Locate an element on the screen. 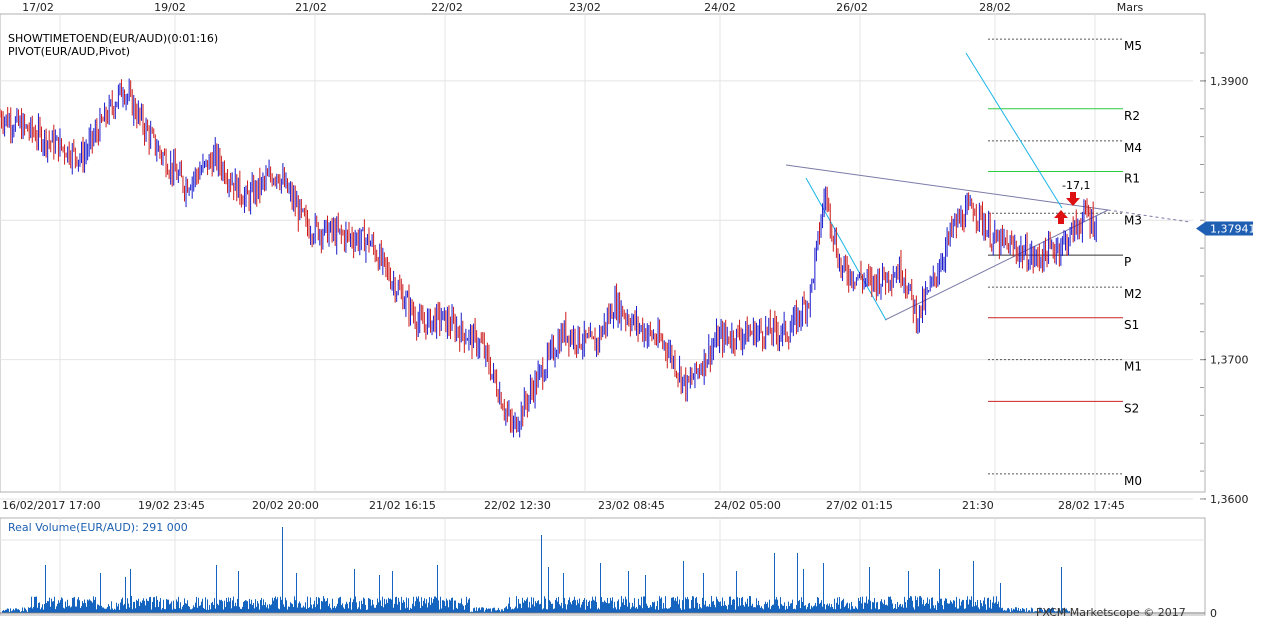 The image size is (1263, 620). signal-arrow-up-icon is located at coordinates (1061, 217).